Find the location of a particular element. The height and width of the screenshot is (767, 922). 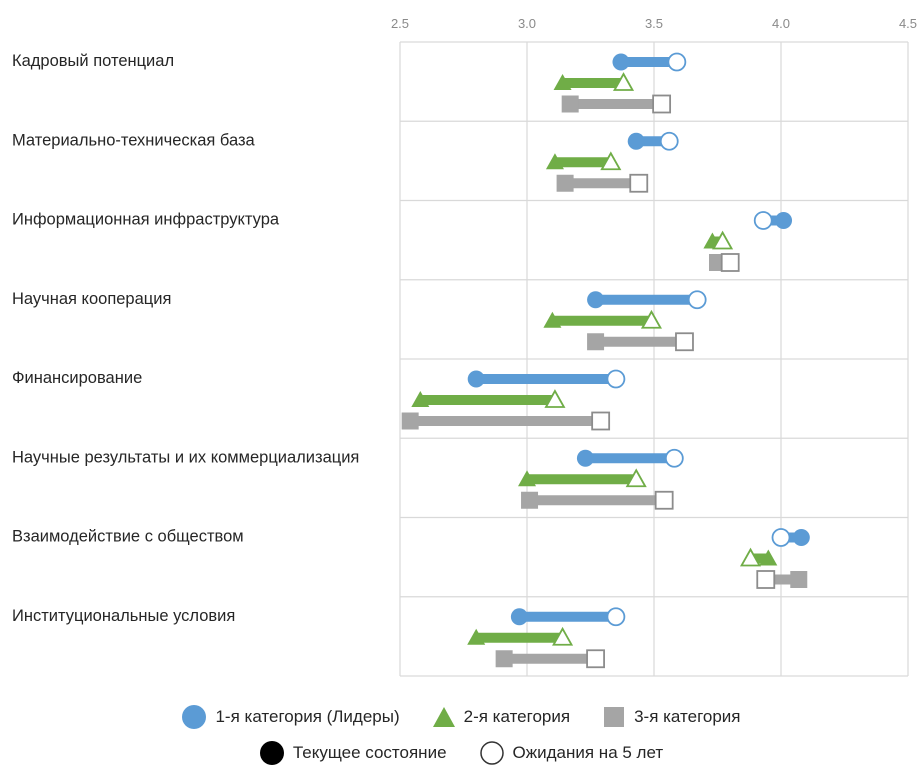

x-tick-label: 3.5 is located at coordinates (654, 23).